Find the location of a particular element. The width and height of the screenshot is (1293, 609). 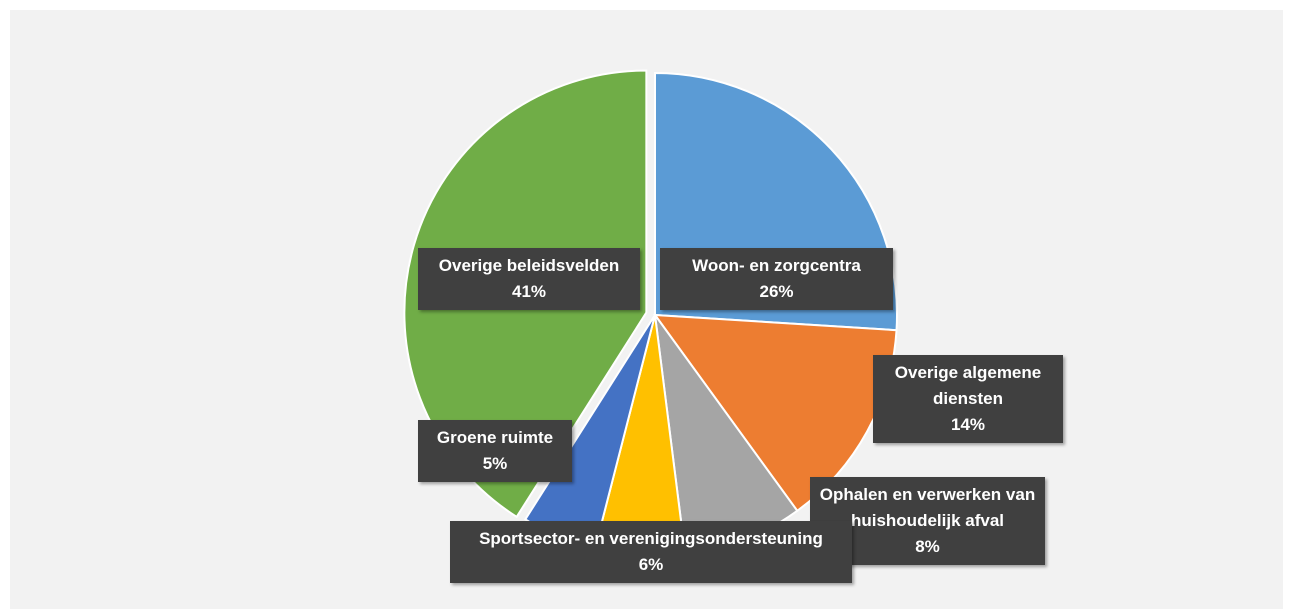

label-value: 41% is located at coordinates (529, 291).